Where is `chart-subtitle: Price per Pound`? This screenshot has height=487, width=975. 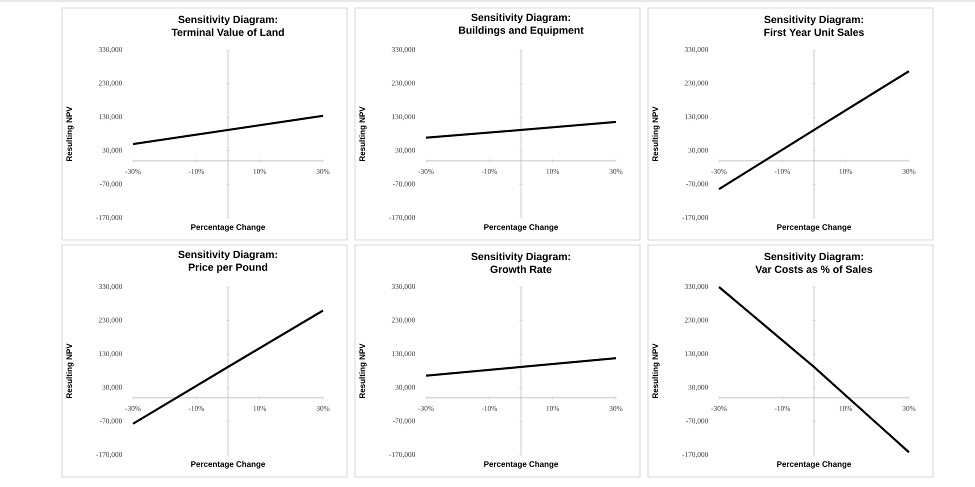 chart-subtitle: Price per Pound is located at coordinates (228, 268).